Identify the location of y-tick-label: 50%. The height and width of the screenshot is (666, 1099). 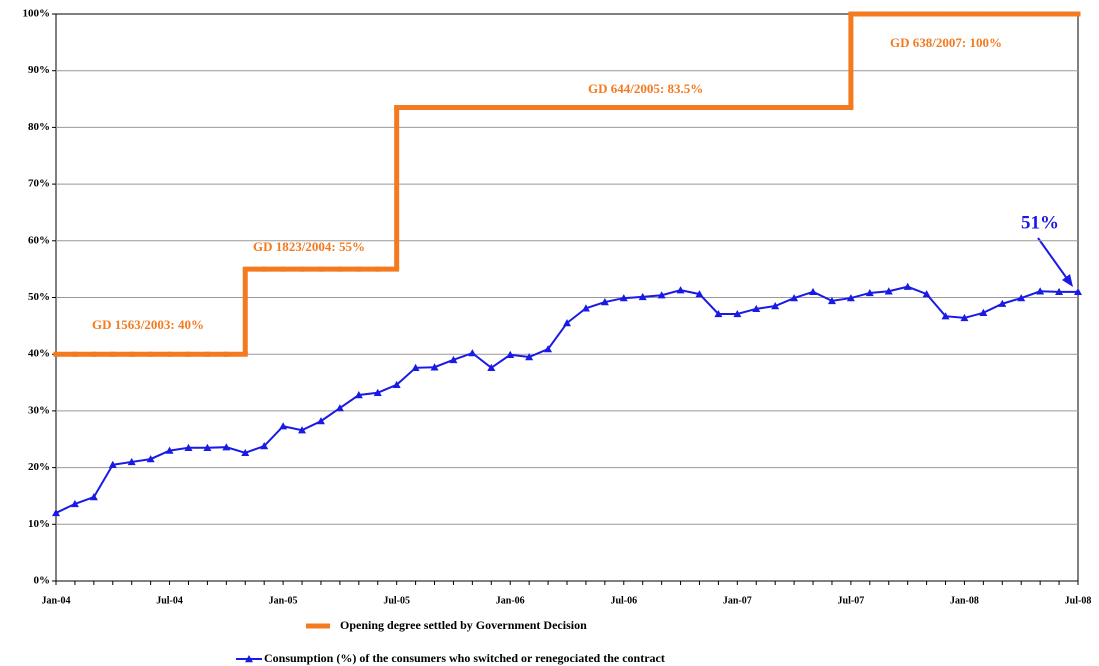
(39, 297).